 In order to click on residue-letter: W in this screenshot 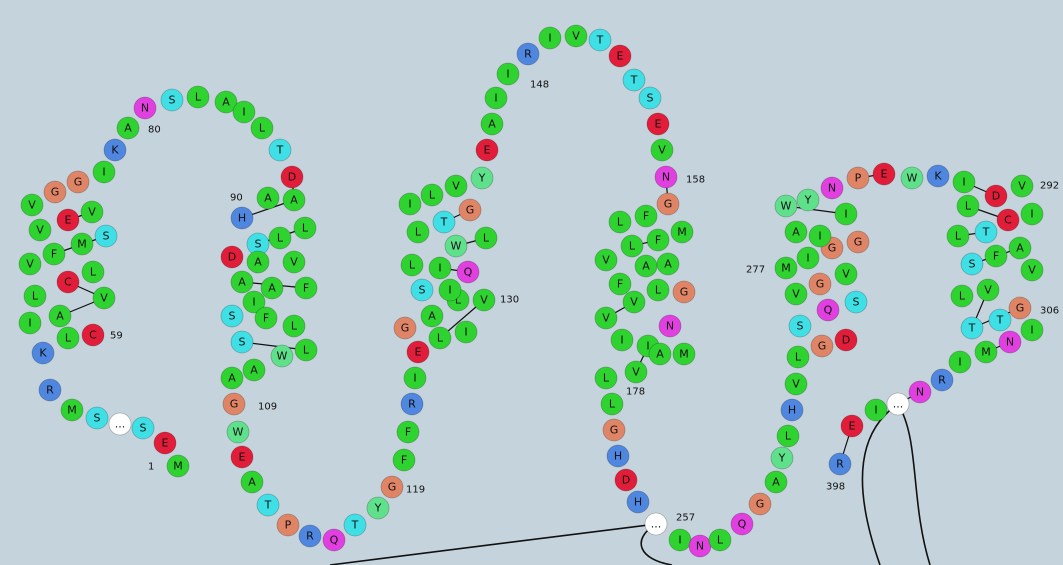, I will do `click(456, 246)`.